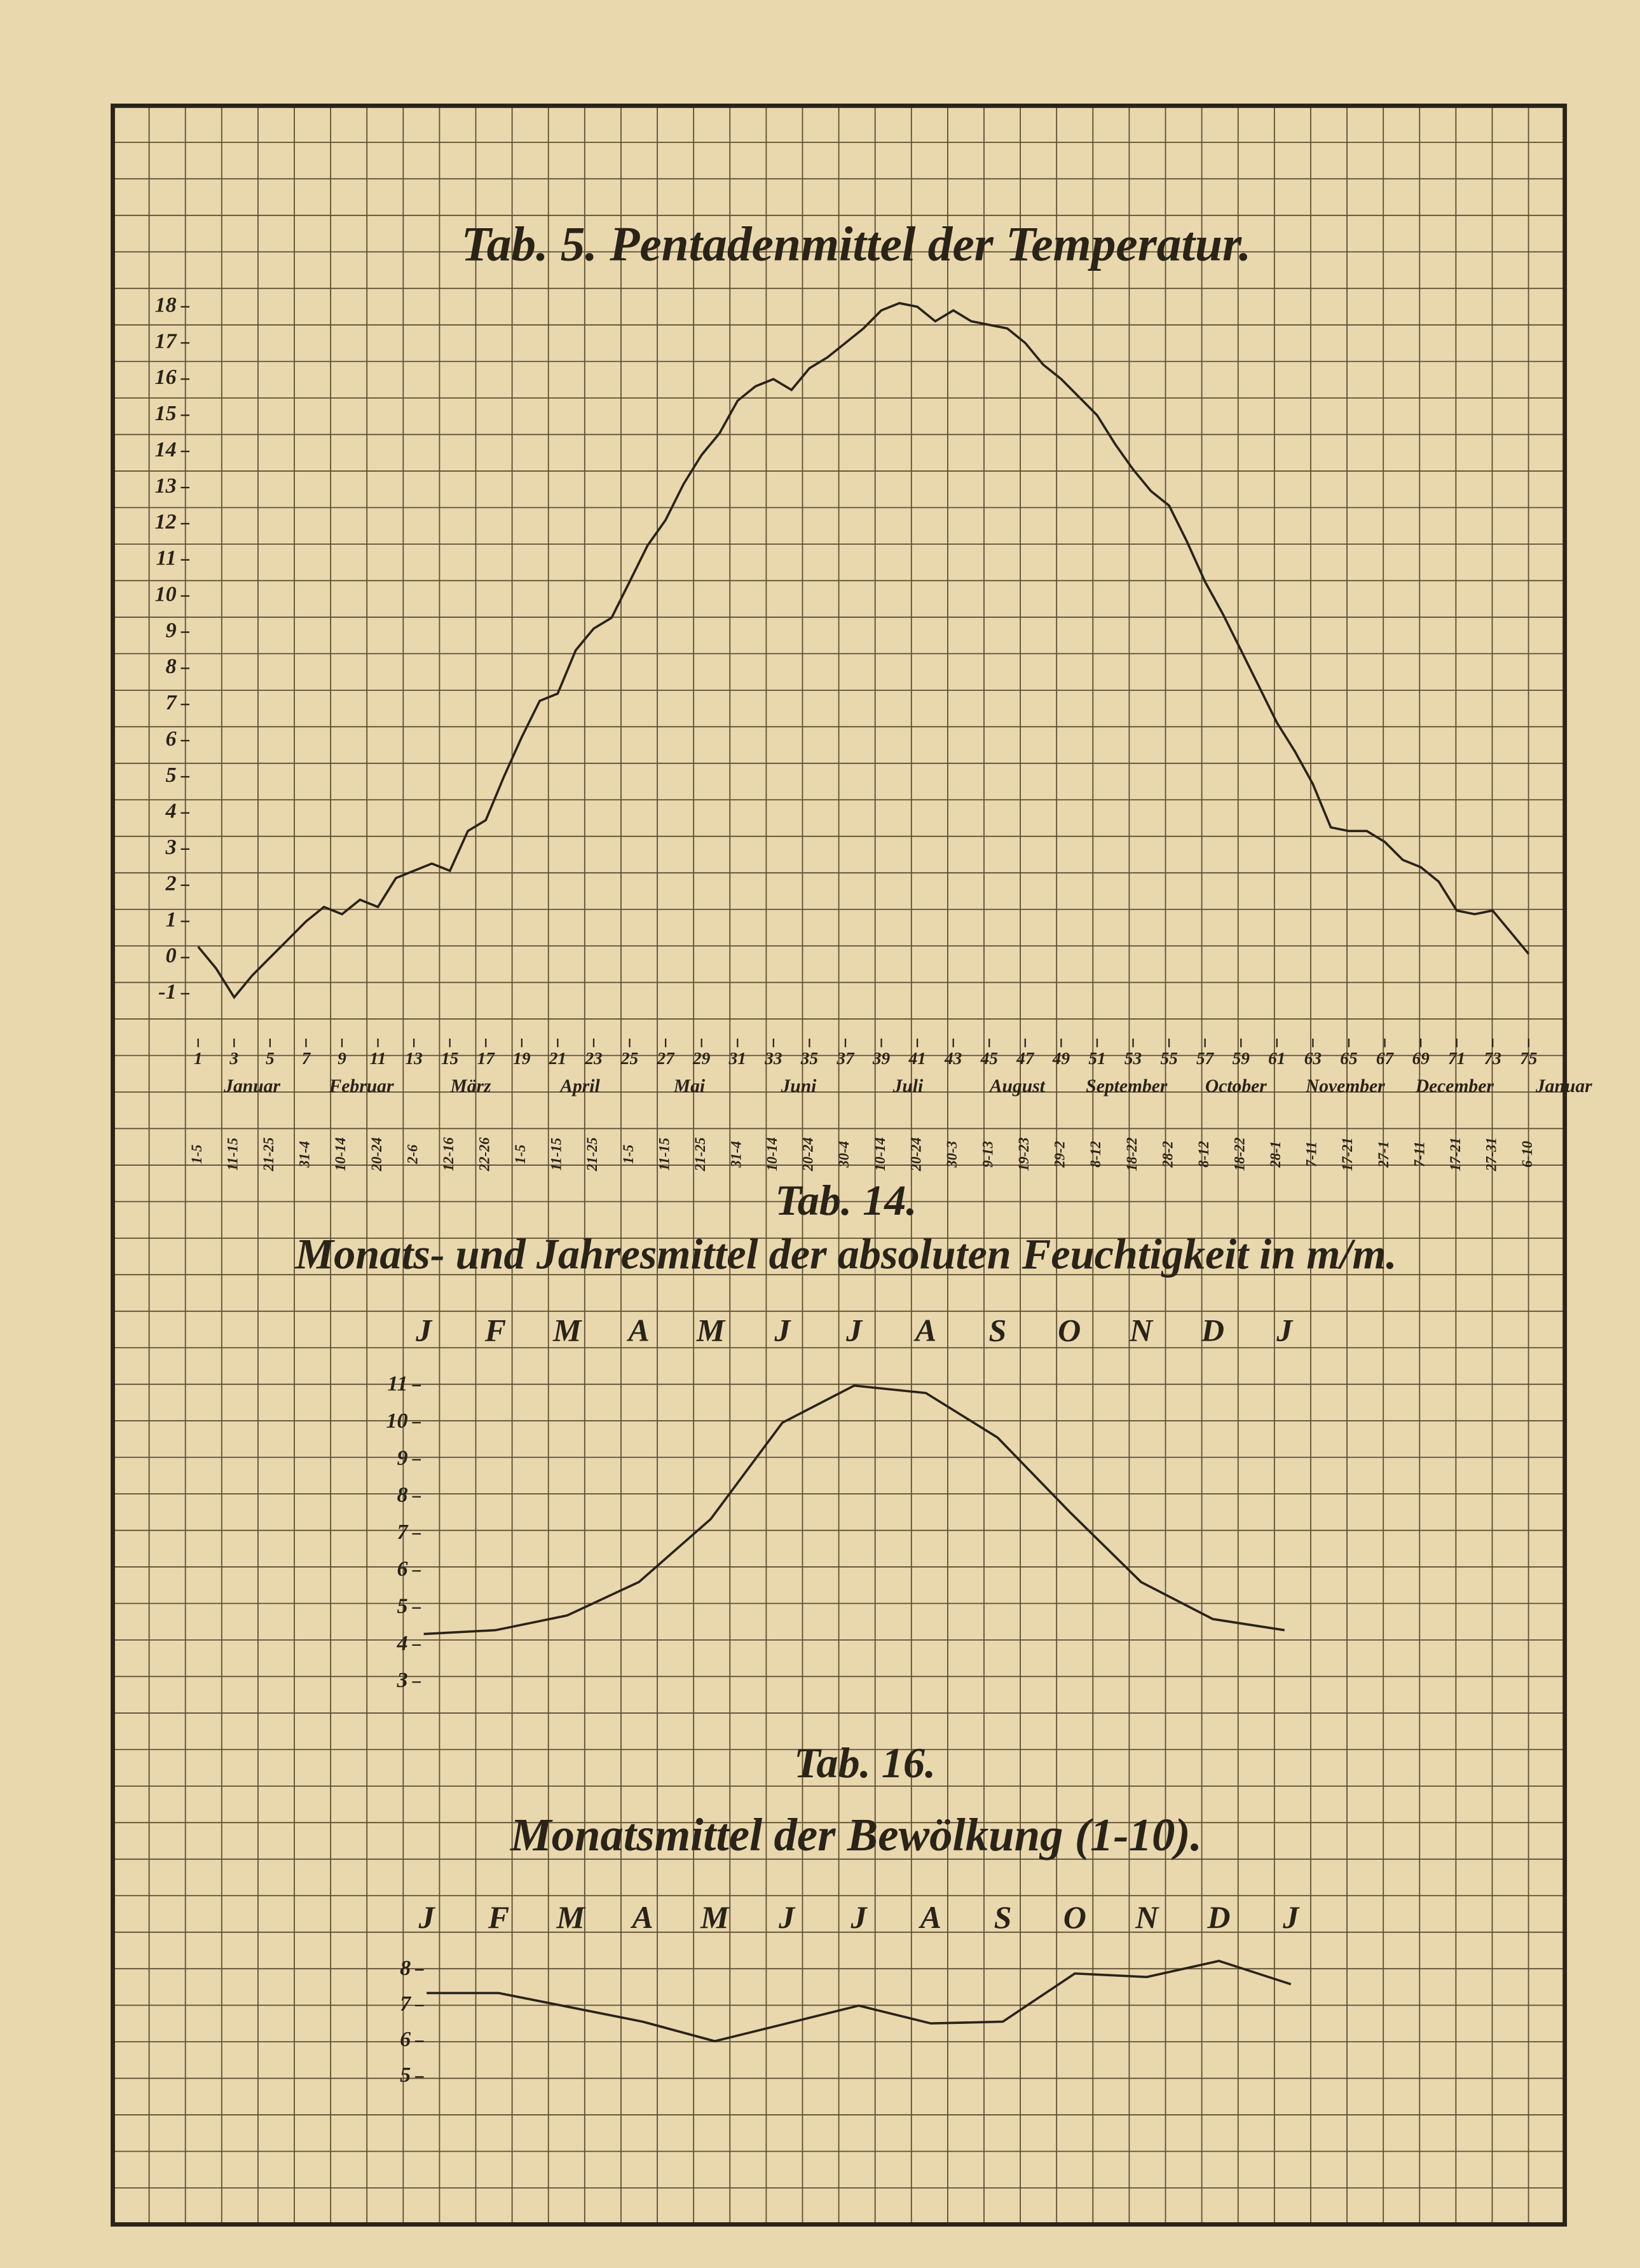  Describe the element at coordinates (1276, 1154) in the screenshot. I see `period-label: 28-1` at that location.